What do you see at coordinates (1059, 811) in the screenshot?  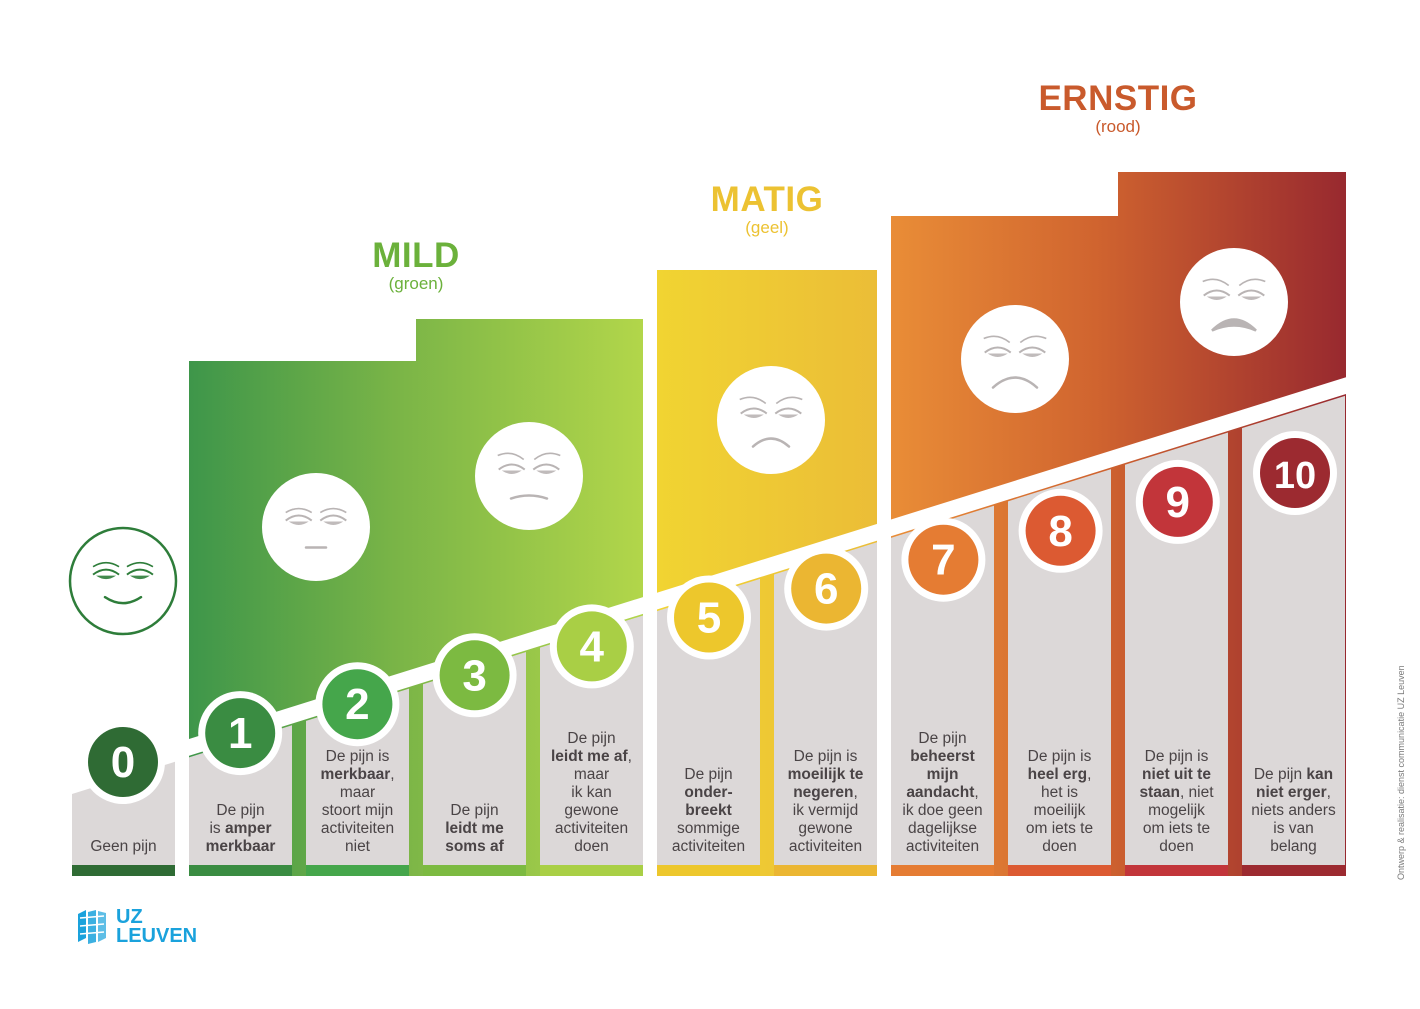 I see `level-8-desc-line: moeilijk` at bounding box center [1059, 811].